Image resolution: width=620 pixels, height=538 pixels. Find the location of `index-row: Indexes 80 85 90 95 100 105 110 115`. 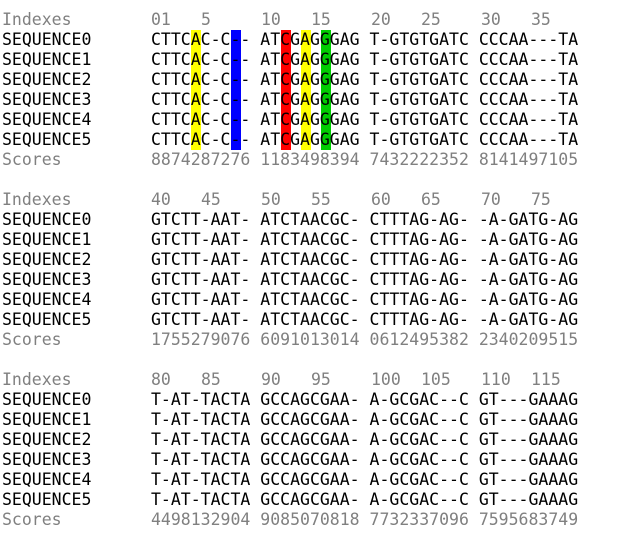

index-row: Indexes 80 85 90 95 100 105 110 115 is located at coordinates (310, 380).